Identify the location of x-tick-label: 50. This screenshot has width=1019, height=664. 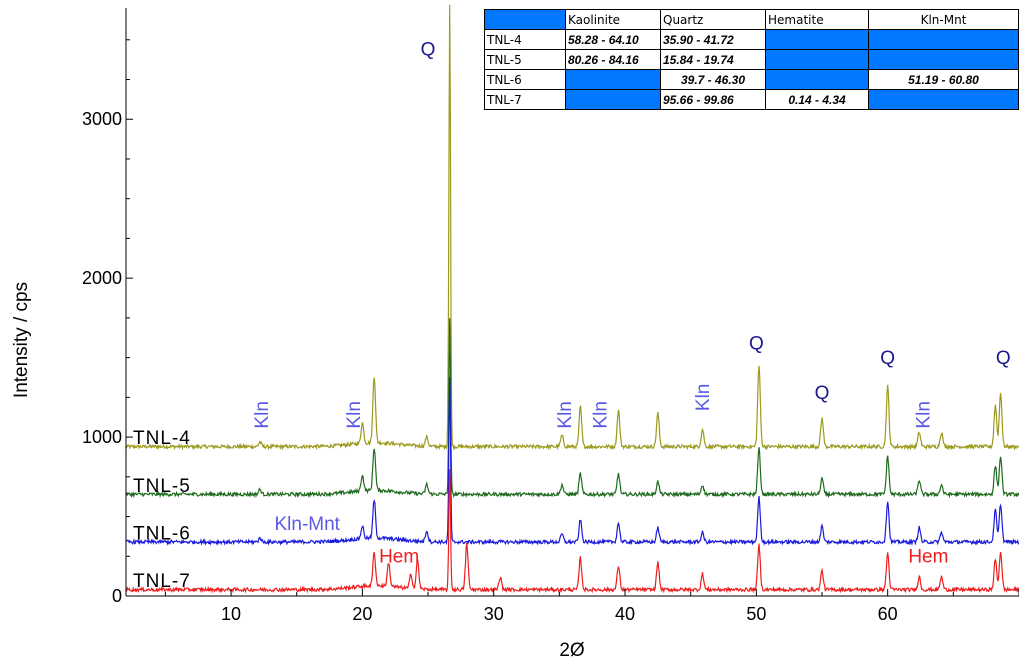
(756, 614).